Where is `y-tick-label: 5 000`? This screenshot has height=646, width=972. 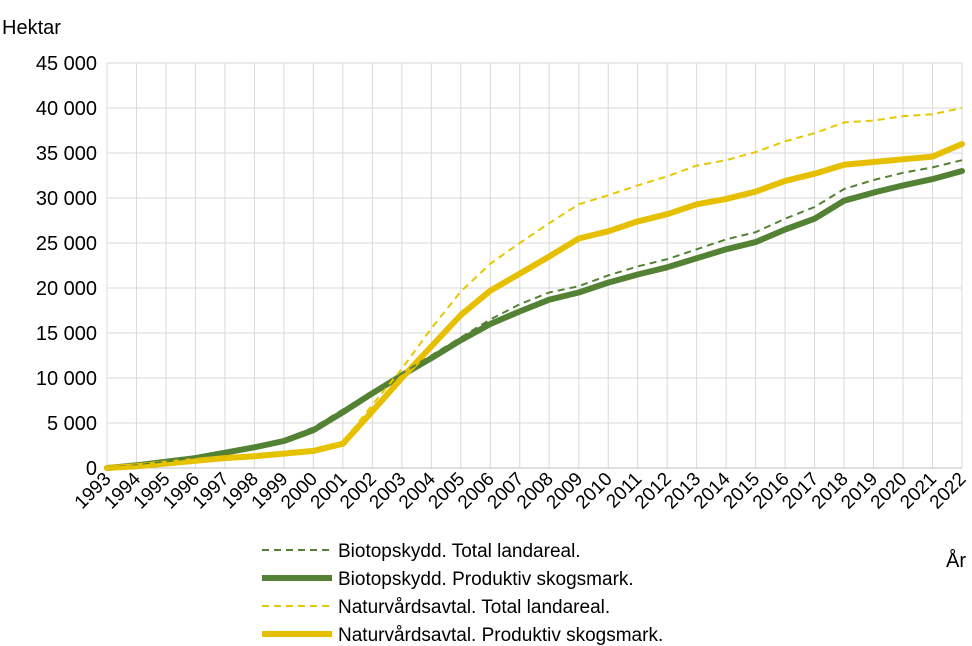 y-tick-label: 5 000 is located at coordinates (72, 424).